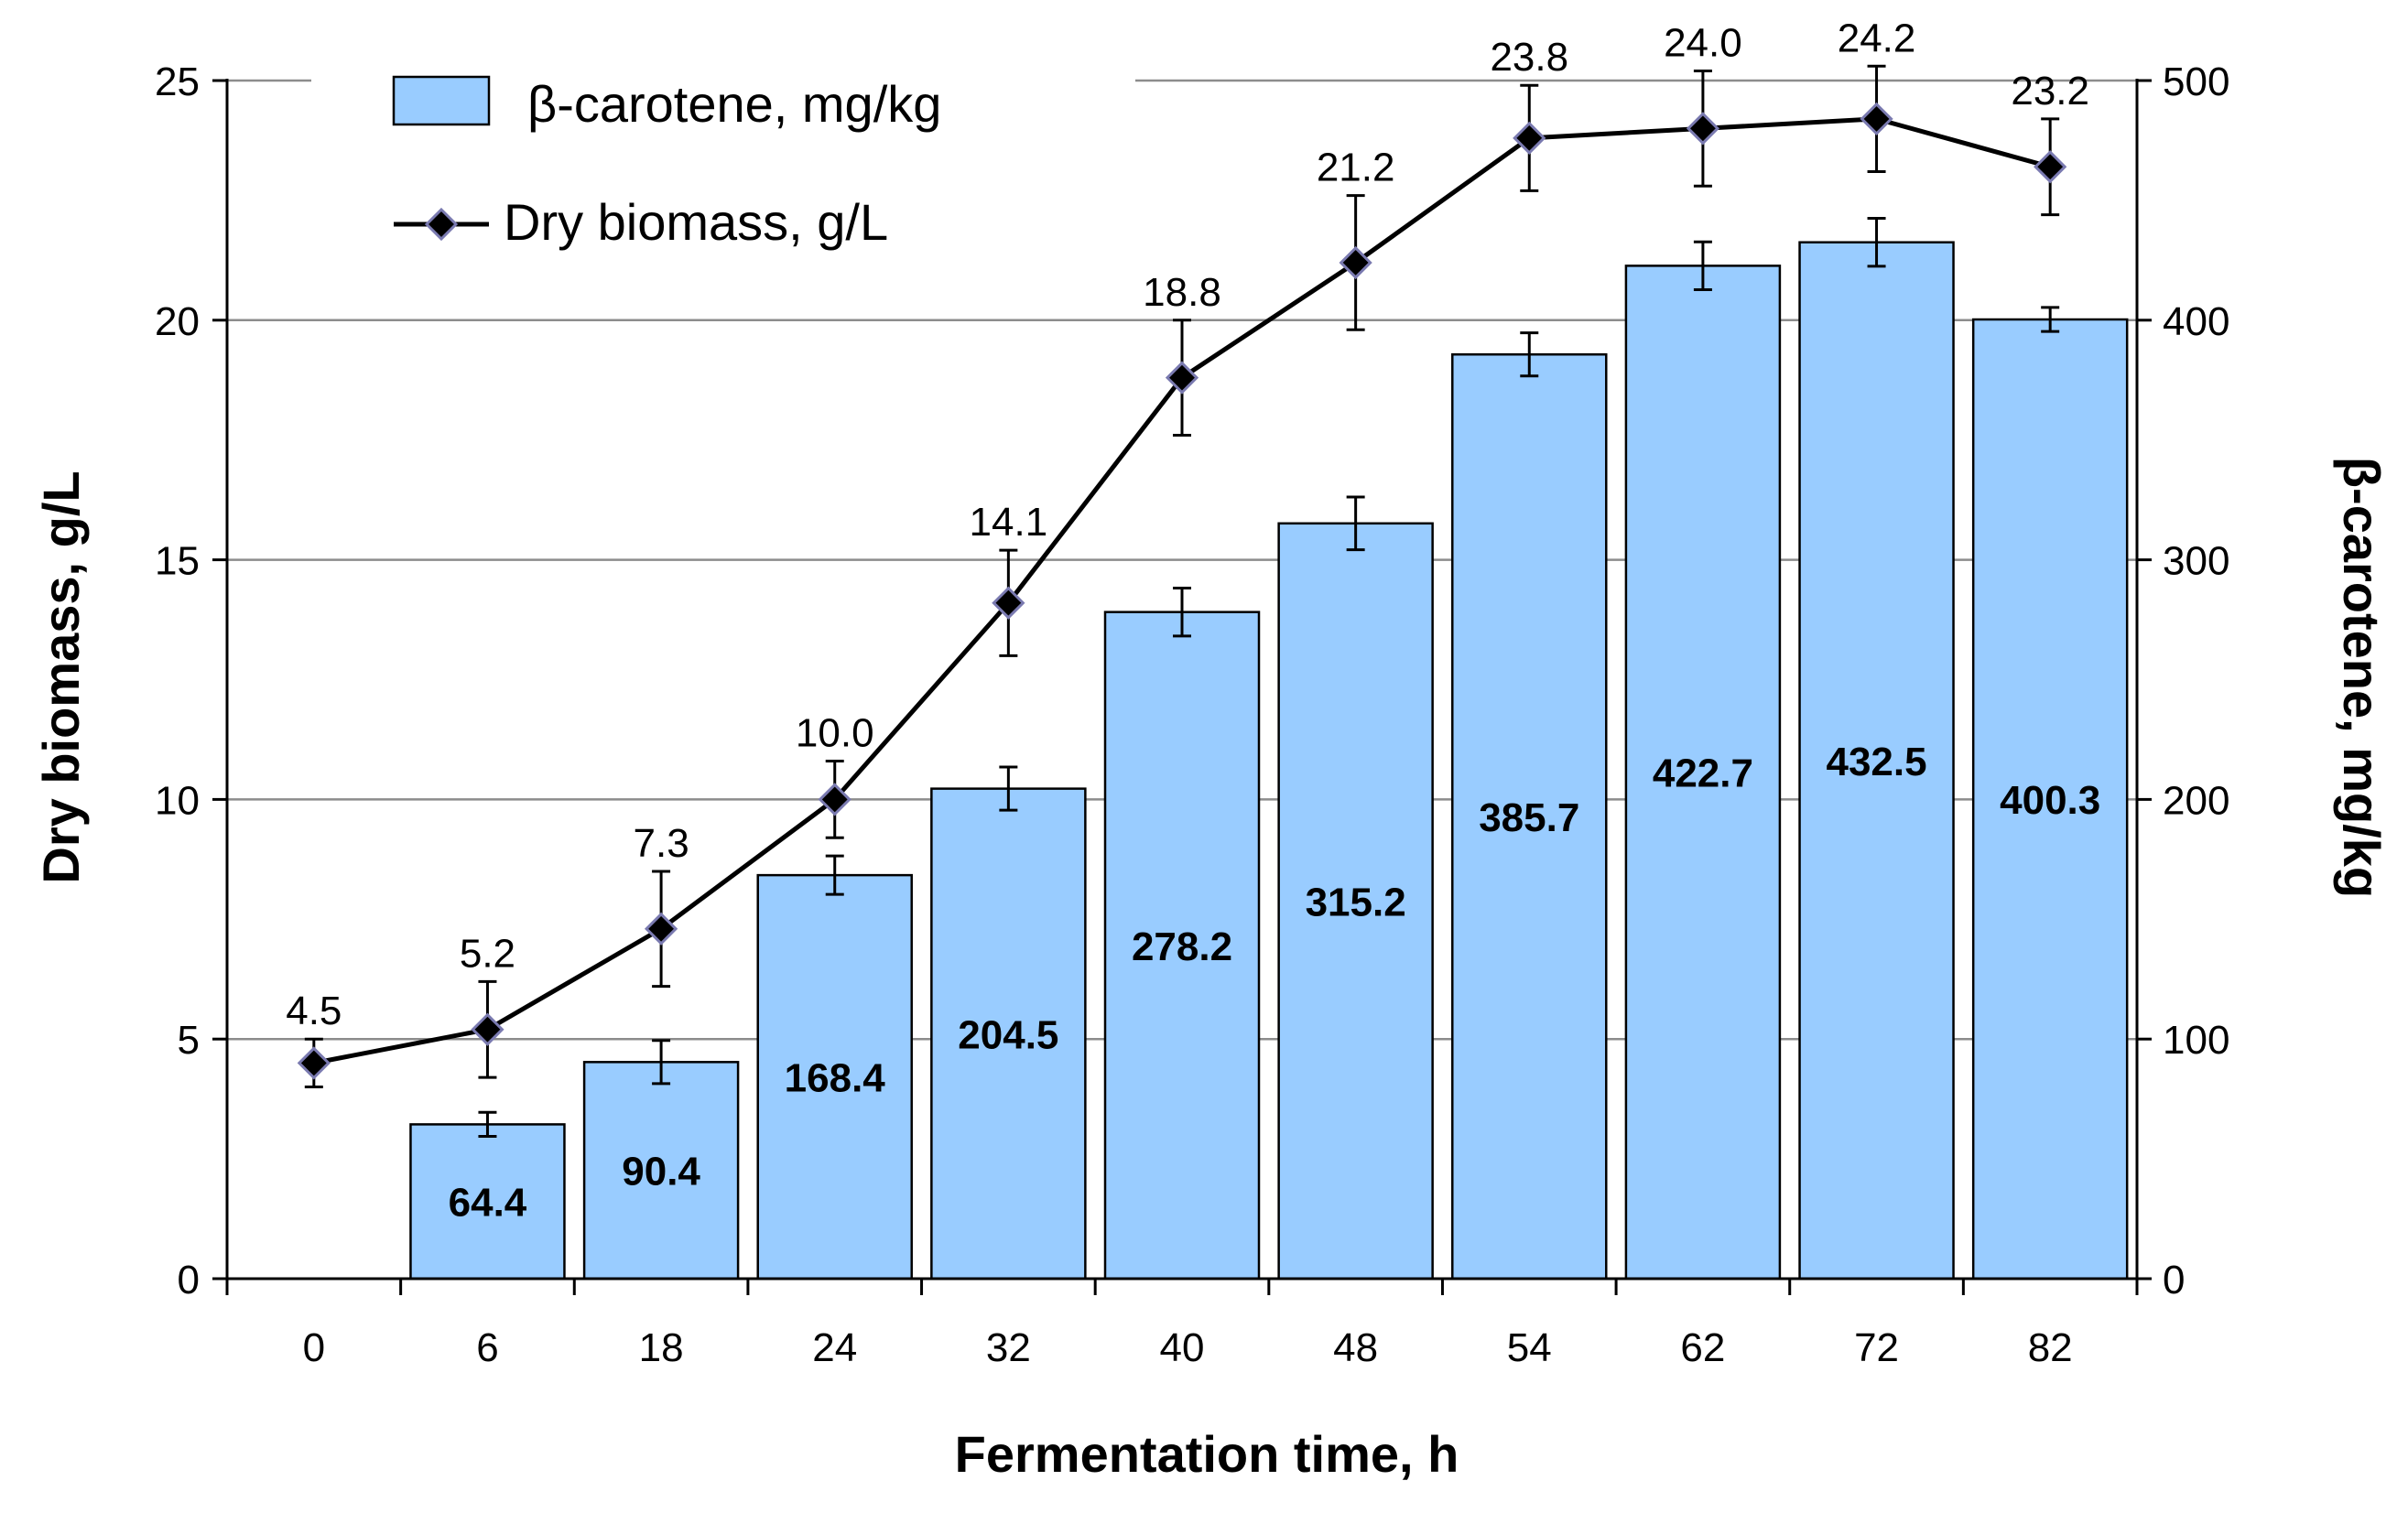 Image resolution: width=2408 pixels, height=1513 pixels. I want to click on y-left-tick-label: 15, so click(177, 562).